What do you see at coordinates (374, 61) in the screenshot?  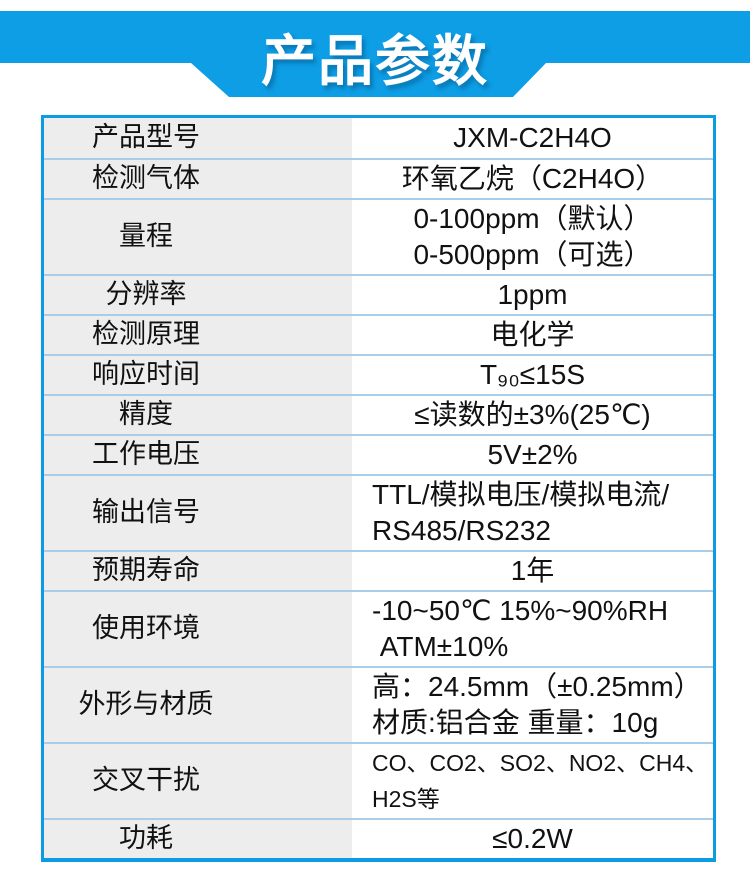 I see `page-title: 产品参数` at bounding box center [374, 61].